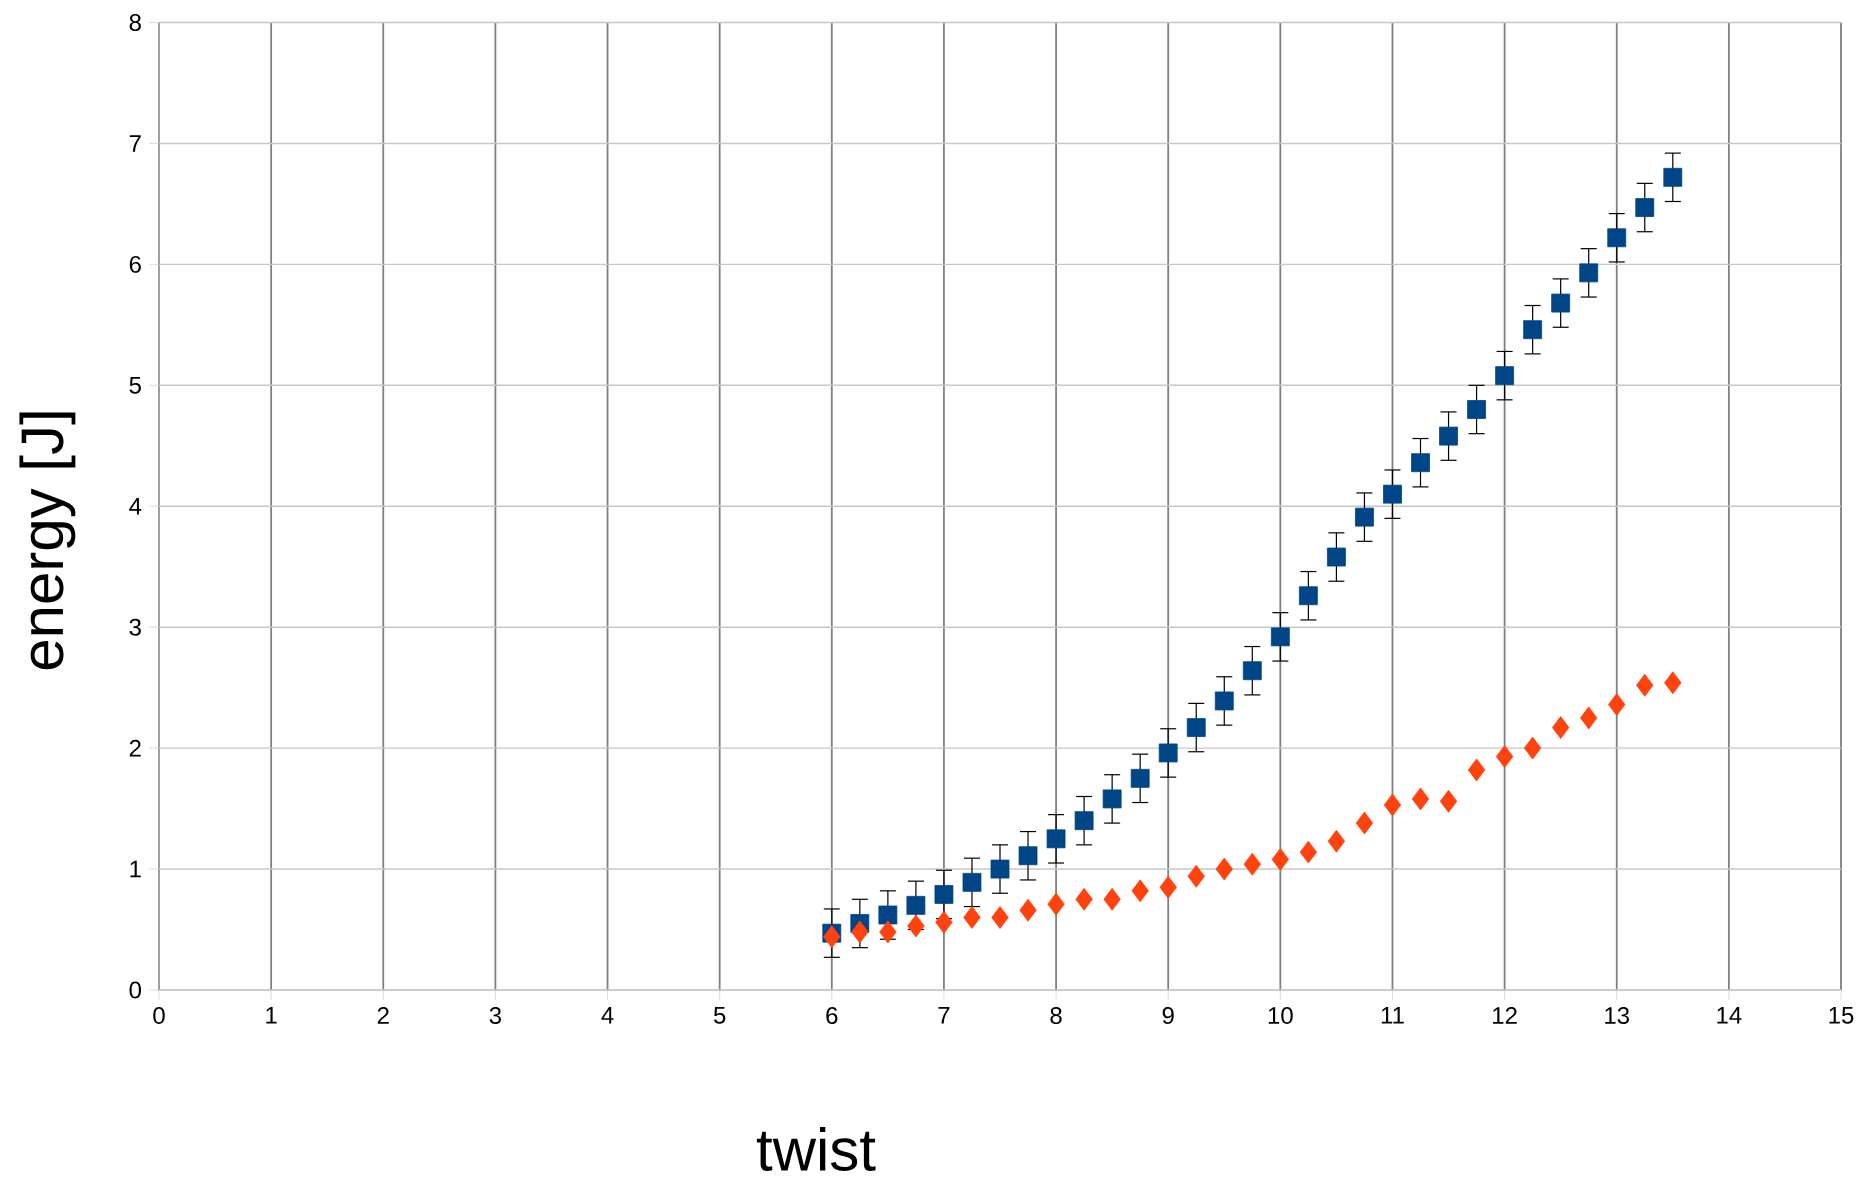 Image resolution: width=1861 pixels, height=1178 pixels. I want to click on y-tick-label: 0, so click(135, 990).